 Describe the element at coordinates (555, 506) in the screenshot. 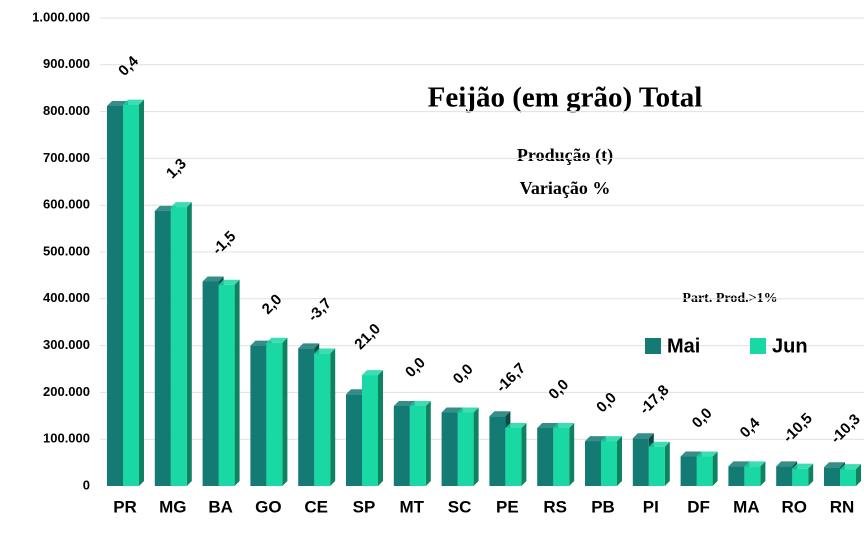

I see `x-tick-label: RS` at that location.